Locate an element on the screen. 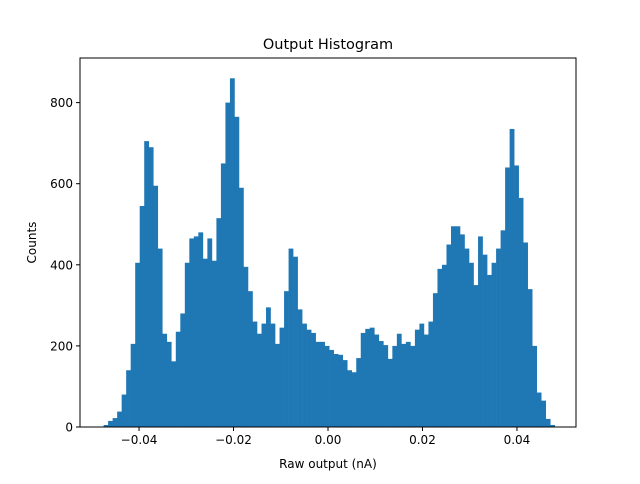 Image resolution: width=640 pixels, height=484 pixels. y-tick-label: 400 is located at coordinates (61, 265).